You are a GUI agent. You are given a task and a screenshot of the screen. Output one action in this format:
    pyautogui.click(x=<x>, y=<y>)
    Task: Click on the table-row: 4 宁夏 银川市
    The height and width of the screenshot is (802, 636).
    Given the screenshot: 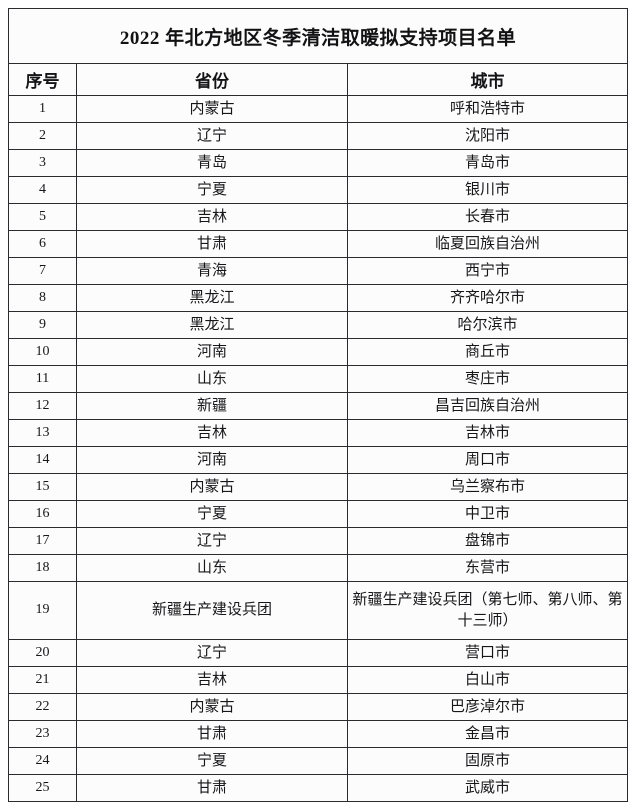 What is the action you would take?
    pyautogui.click(x=318, y=190)
    